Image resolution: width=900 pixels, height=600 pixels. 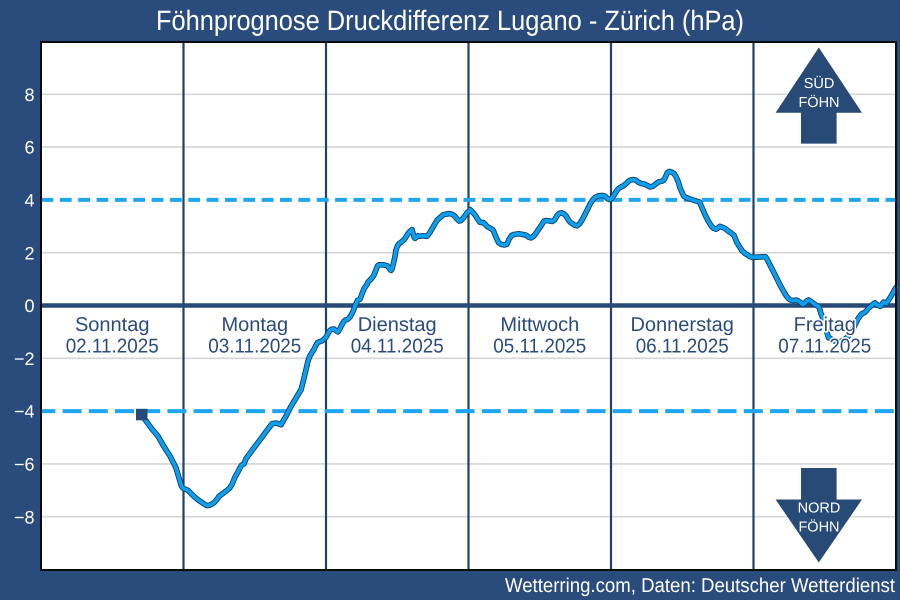 I want to click on svg-text: 03.11.2025, so click(x=254, y=346).